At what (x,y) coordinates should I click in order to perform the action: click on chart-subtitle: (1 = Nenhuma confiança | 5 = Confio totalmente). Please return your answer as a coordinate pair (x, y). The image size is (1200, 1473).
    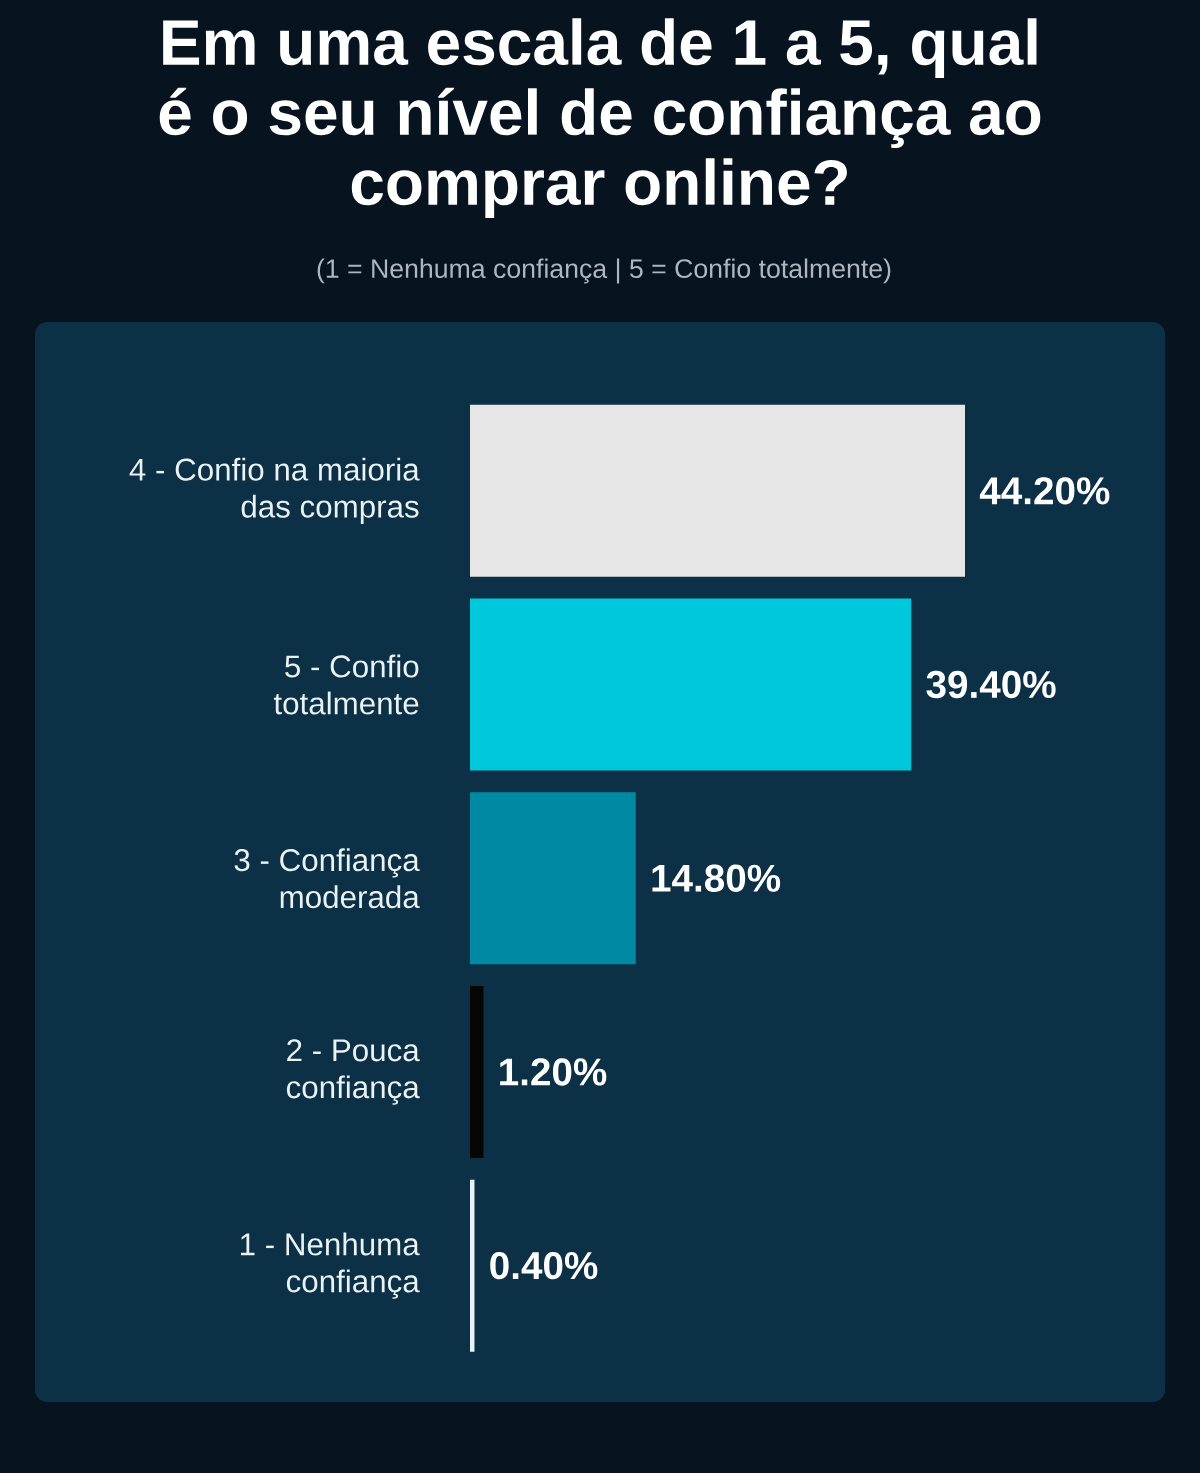
    Looking at the image, I should click on (604, 271).